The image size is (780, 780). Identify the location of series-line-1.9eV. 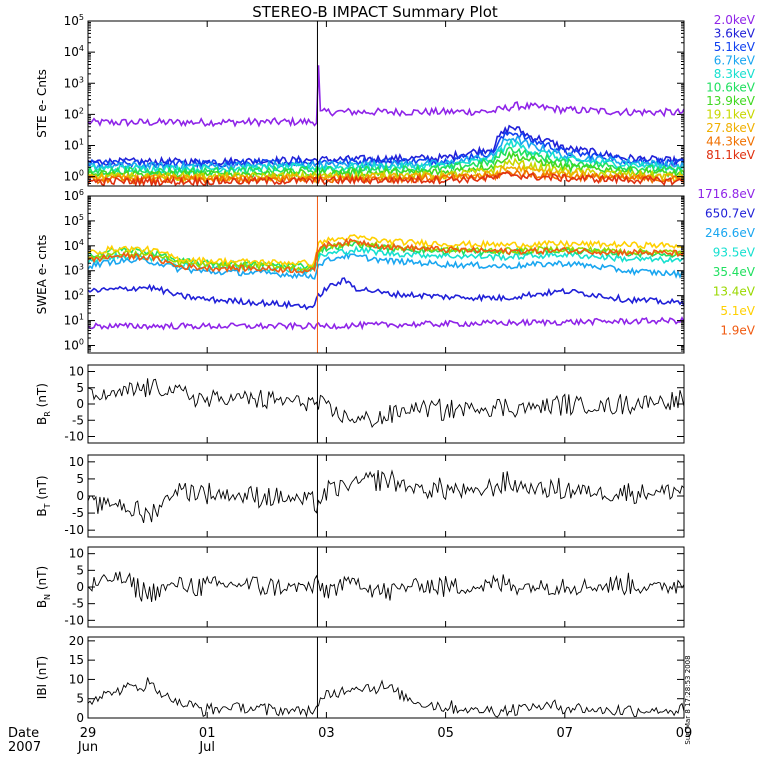
(386, 255).